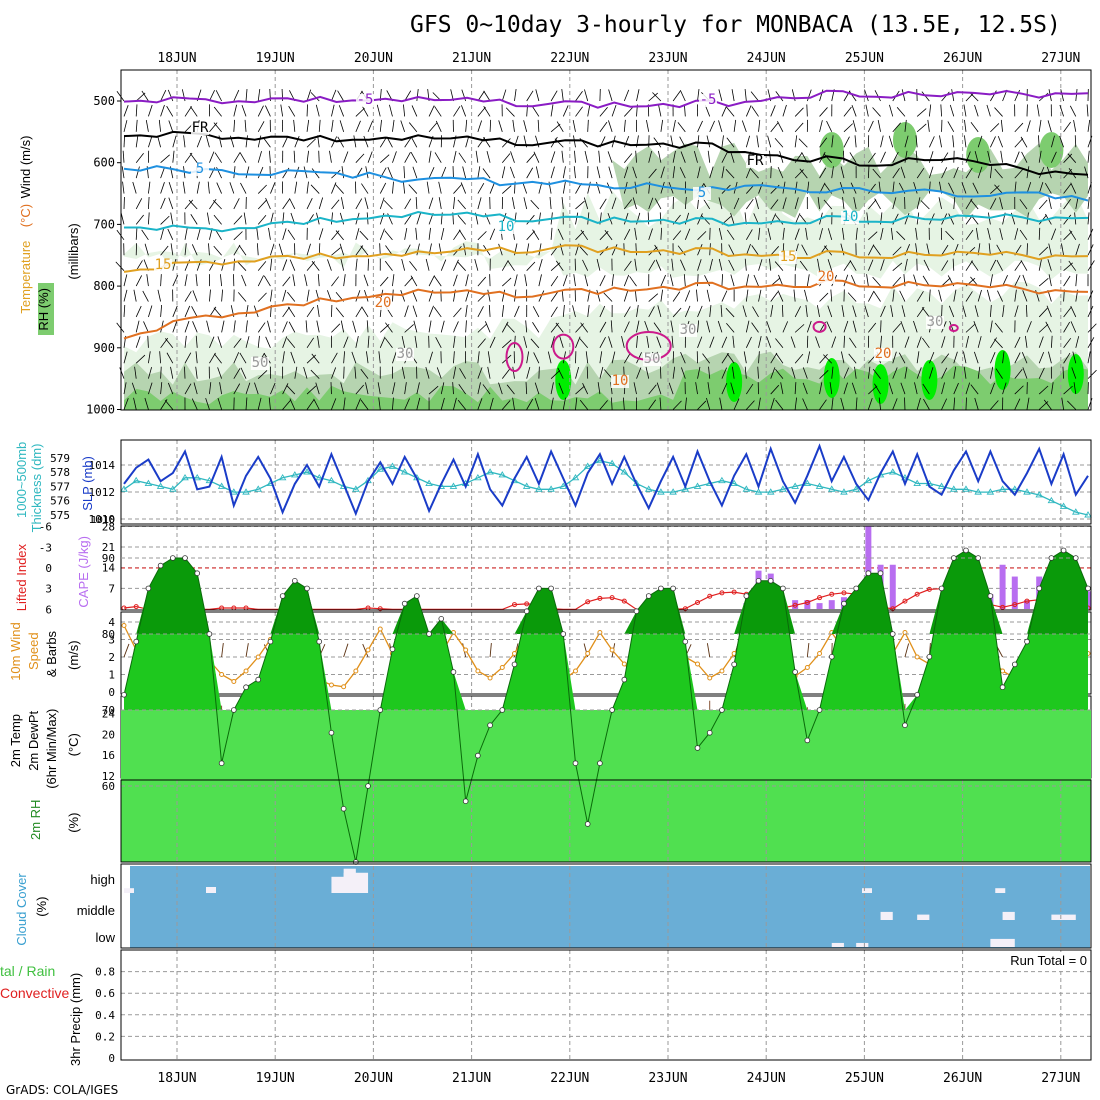  What do you see at coordinates (25, 225) in the screenshot?
I see `axis-title: Temperature (°C)Wind (m/s)` at bounding box center [25, 225].